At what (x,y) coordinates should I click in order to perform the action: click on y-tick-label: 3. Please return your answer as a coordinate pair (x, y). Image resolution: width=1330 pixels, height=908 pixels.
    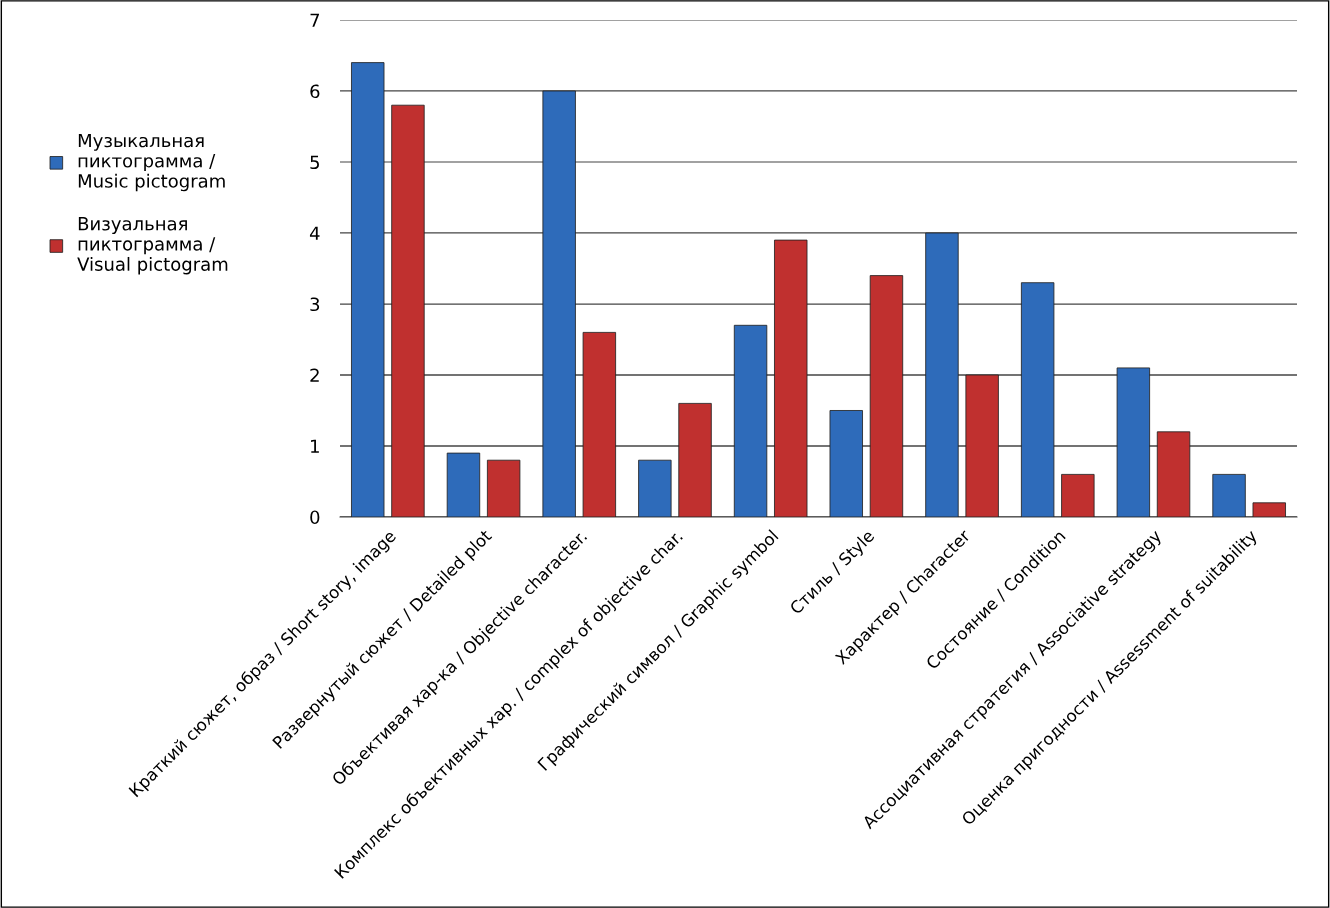
    Looking at the image, I should click on (315, 304).